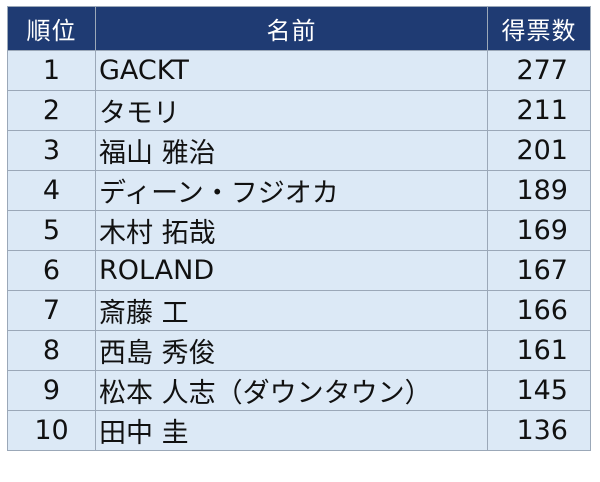  Describe the element at coordinates (539, 270) in the screenshot. I see `votes-cell: 167` at that location.